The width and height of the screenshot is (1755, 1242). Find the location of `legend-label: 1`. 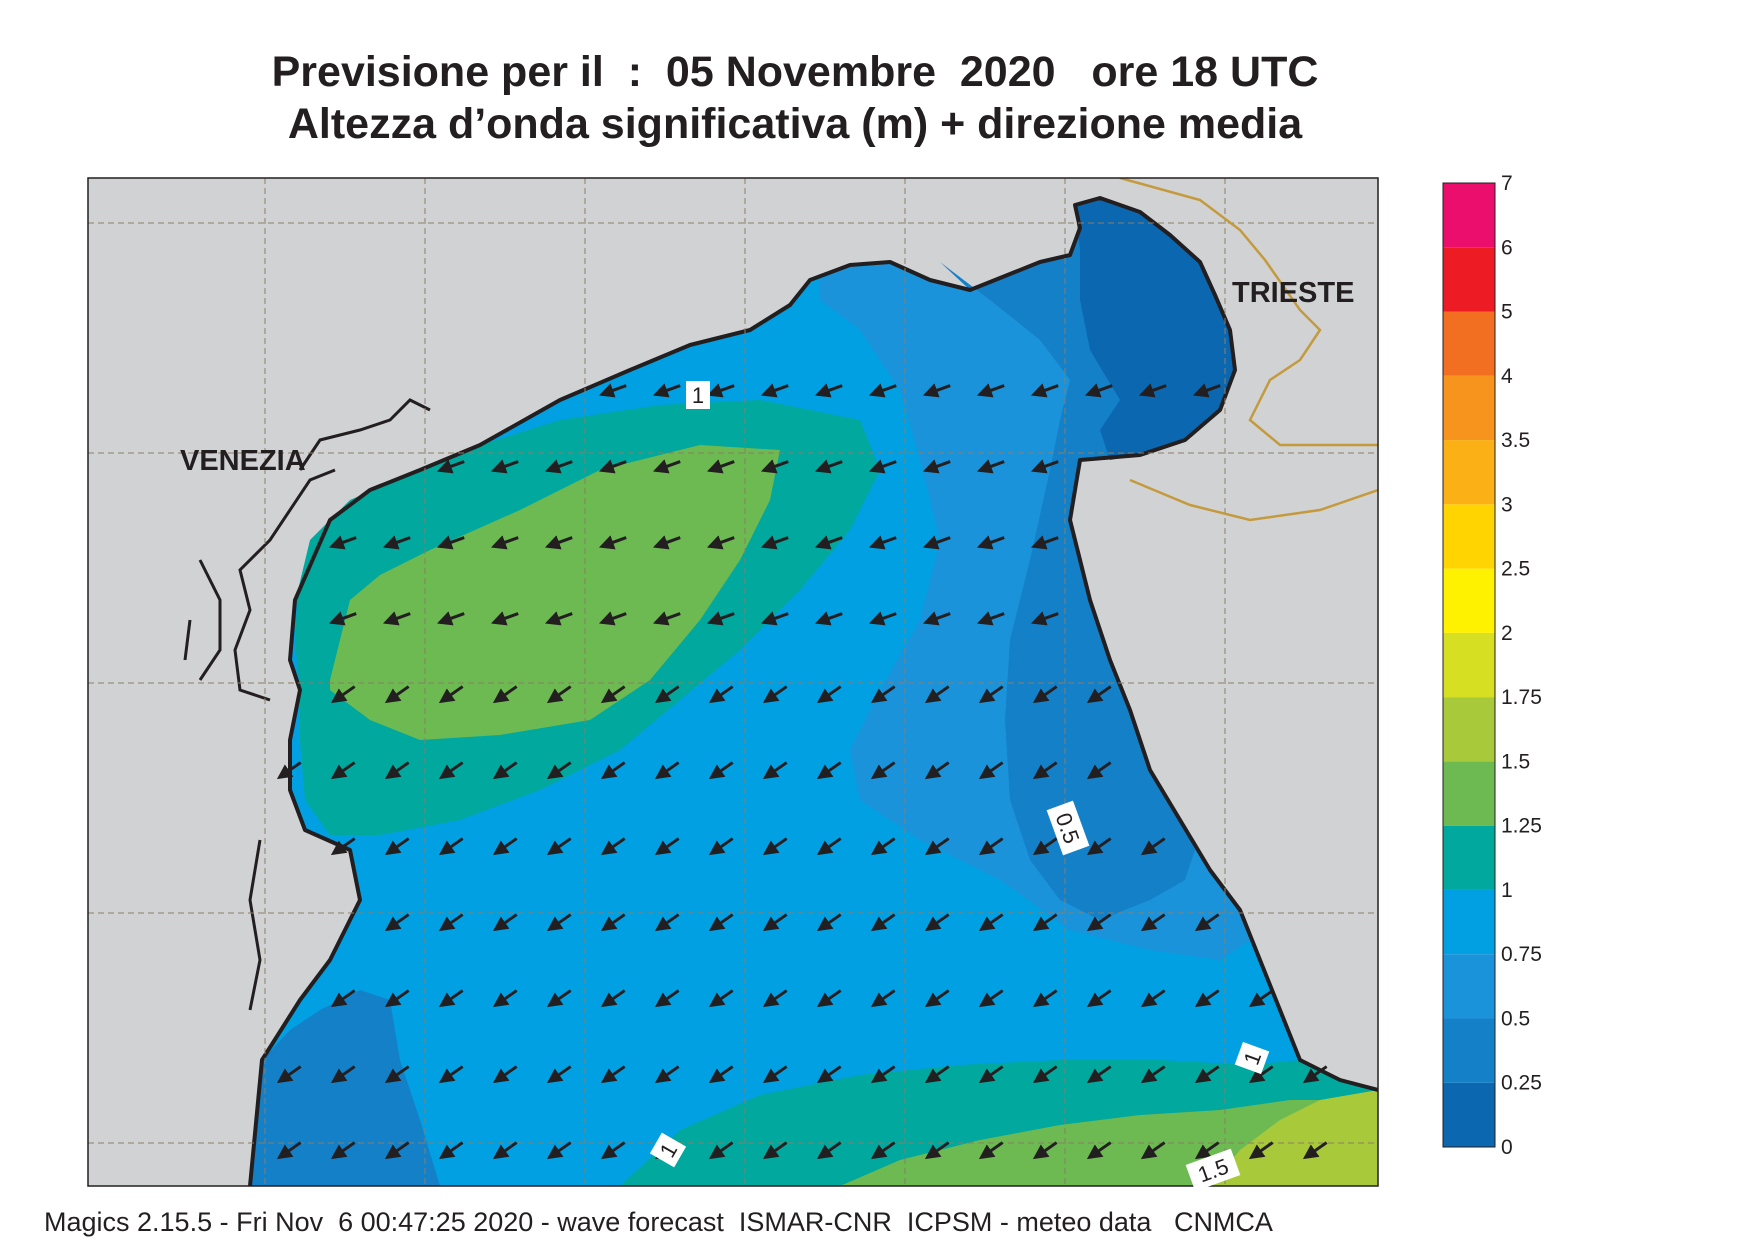

legend-label: 1 is located at coordinates (1507, 890).